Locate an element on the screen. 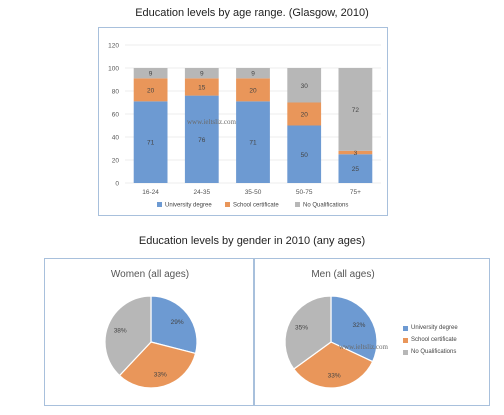 The image size is (504, 415). bar-data-label: 30 is located at coordinates (305, 86).